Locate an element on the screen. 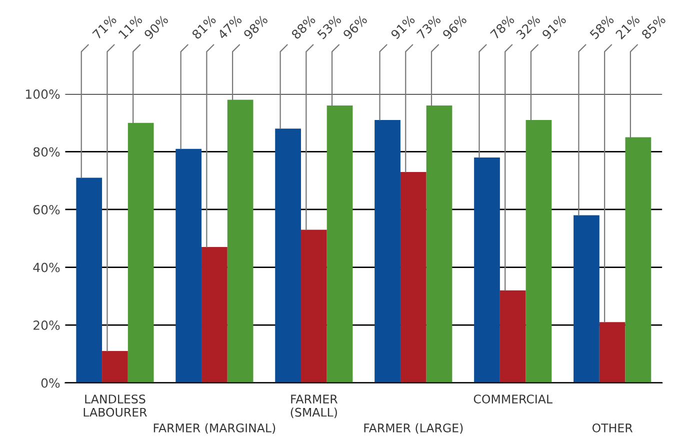  x-tick-label: LANDLESS LABOURER is located at coordinates (115, 405).